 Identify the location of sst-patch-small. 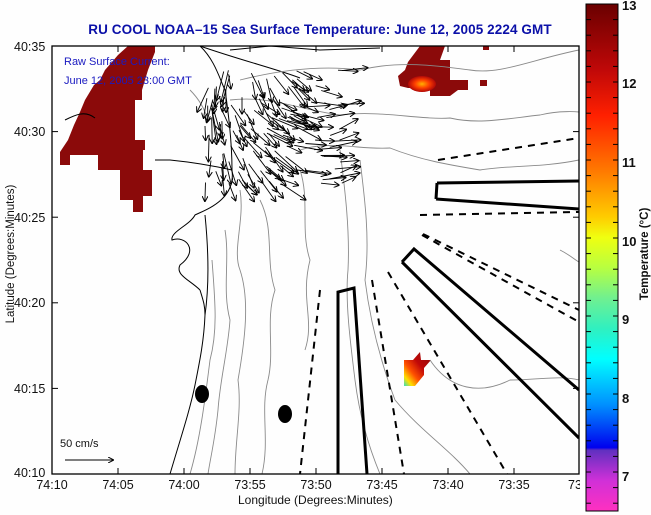
(486, 48).